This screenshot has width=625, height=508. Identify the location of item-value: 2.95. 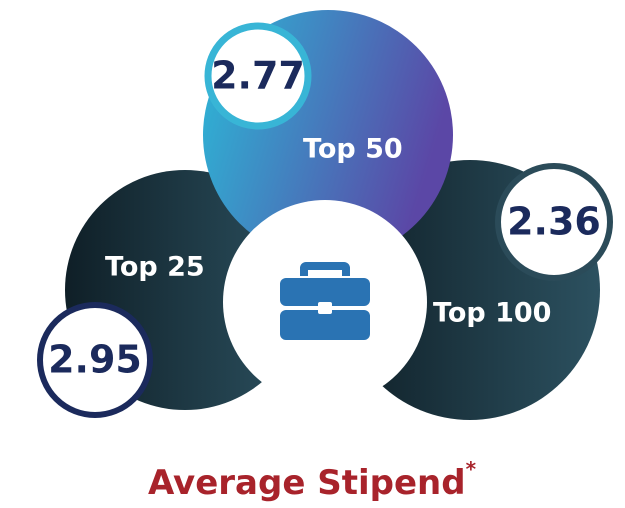
(95, 360).